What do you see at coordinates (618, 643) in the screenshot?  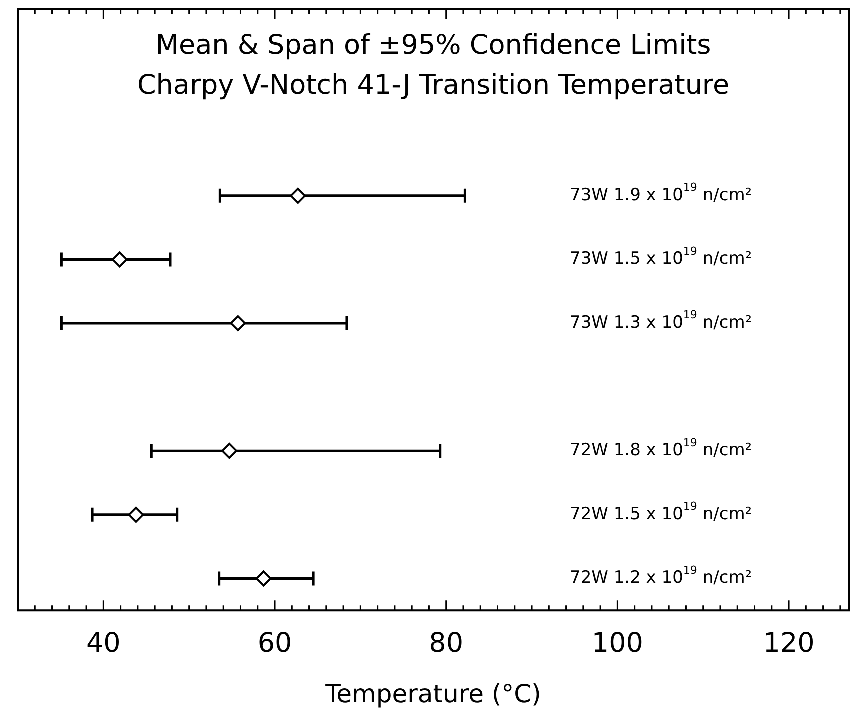 I see `x-tick-label: 100` at bounding box center [618, 643].